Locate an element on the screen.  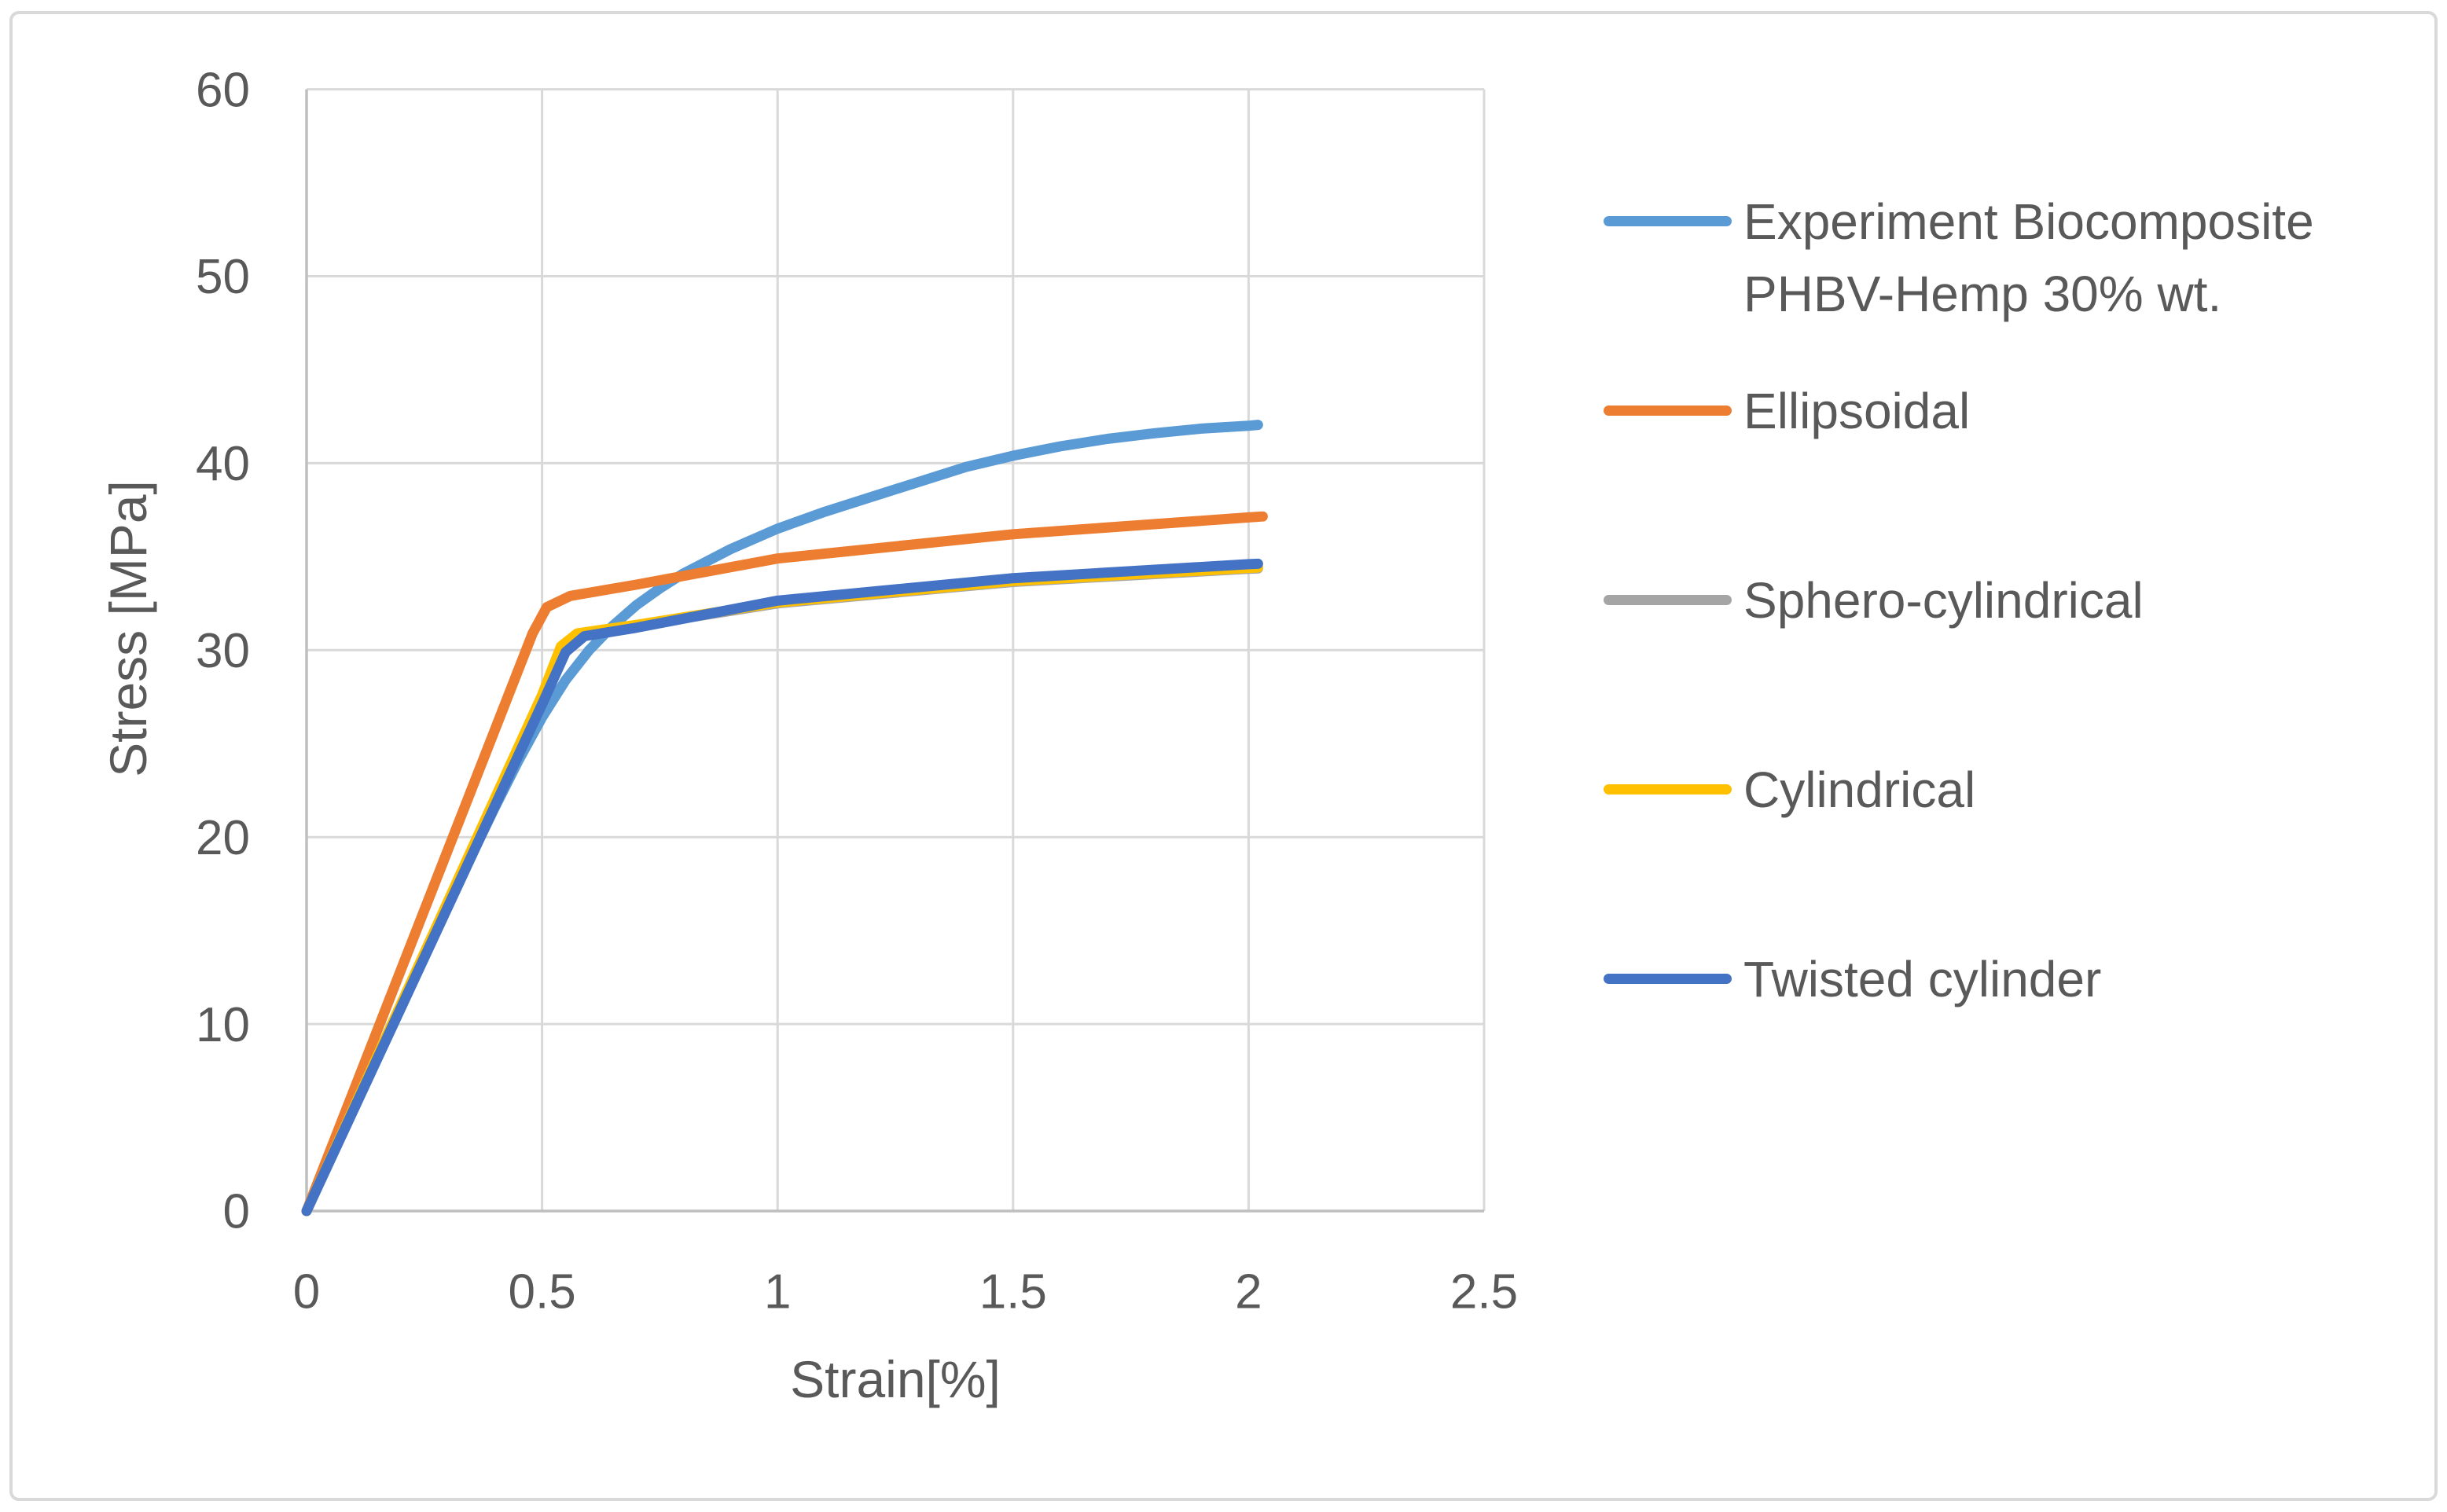
legend-item-1: Ellipsoidal is located at coordinates (1787, 411).